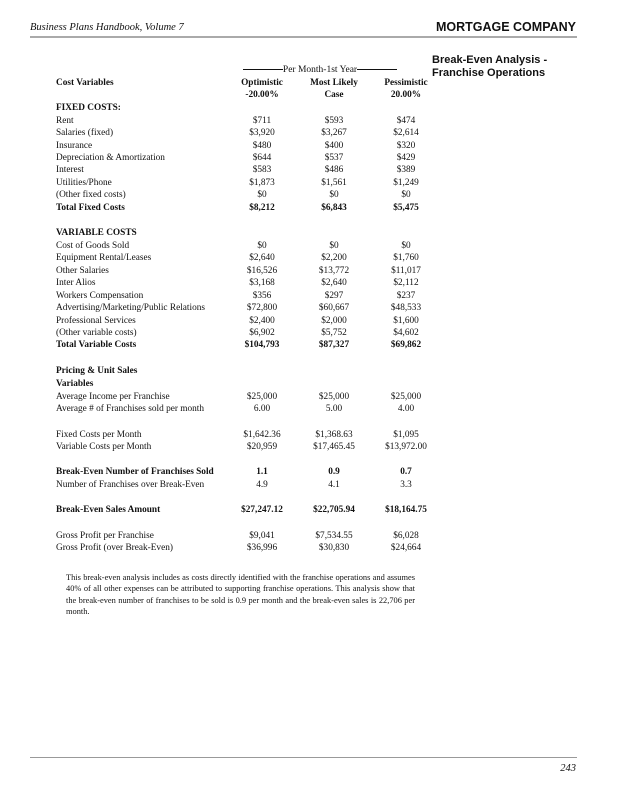  Describe the element at coordinates (99, 434) in the screenshot. I see `row-label: Fixed Costs per Month` at that location.